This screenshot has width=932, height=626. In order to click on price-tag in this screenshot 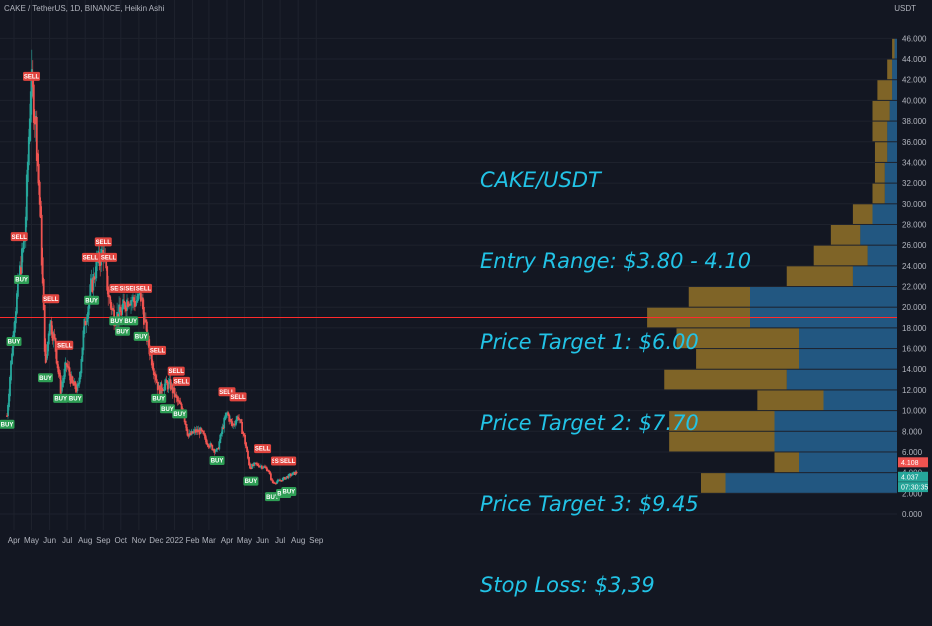, I will do `click(913, 487)`.